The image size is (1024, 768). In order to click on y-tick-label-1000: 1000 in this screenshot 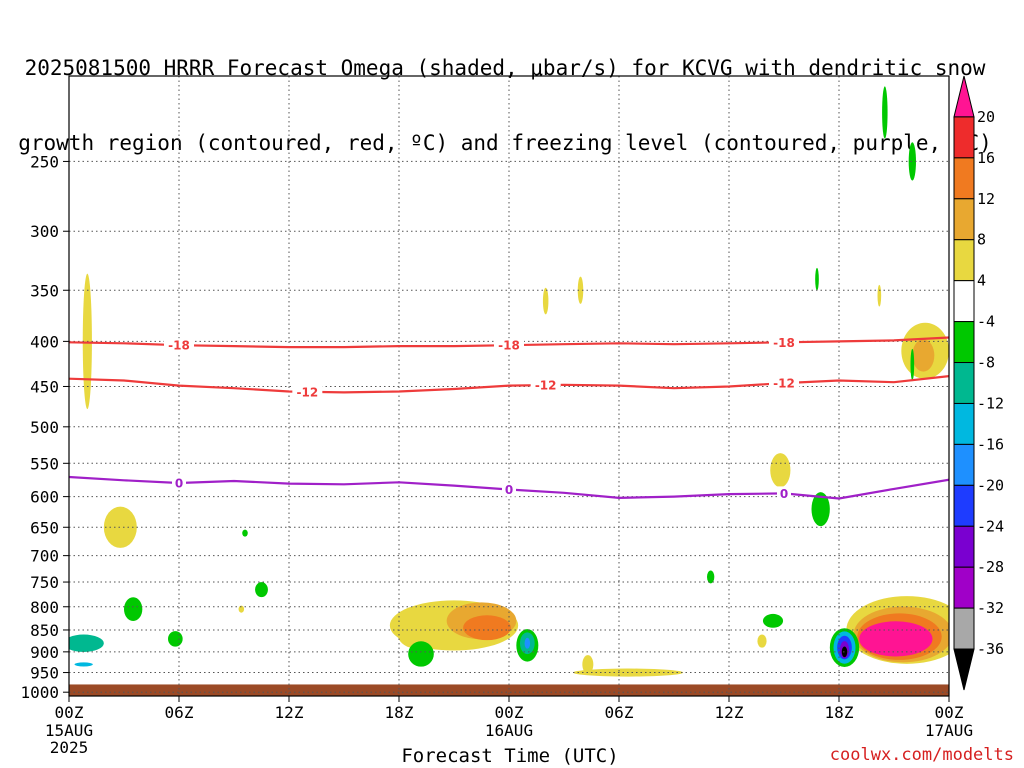, I will do `click(39, 692)`.